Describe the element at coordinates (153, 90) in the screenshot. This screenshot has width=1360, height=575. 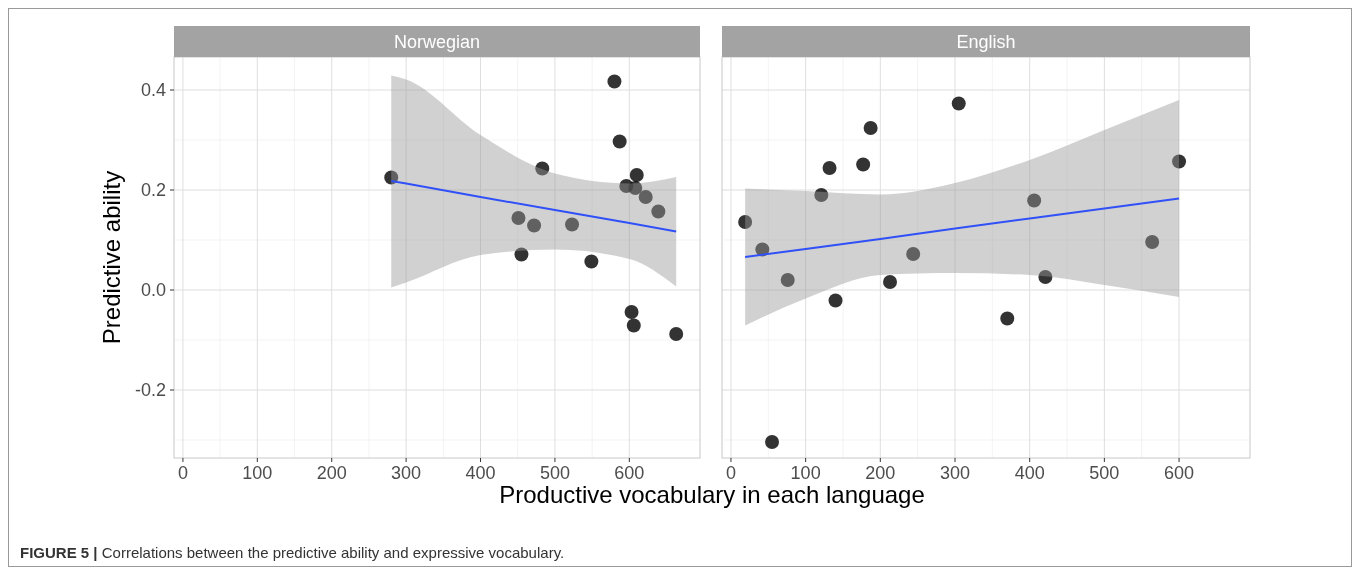
I see `y-tick-label: 0.4` at that location.